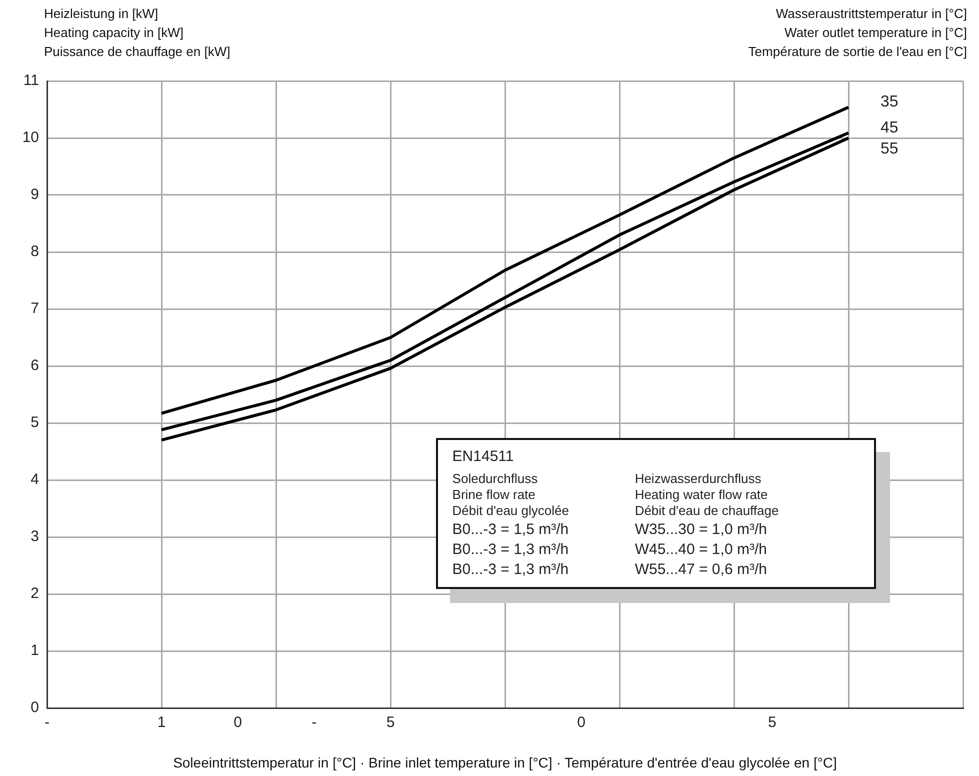 The width and height of the screenshot is (979, 776). What do you see at coordinates (701, 550) in the screenshot?
I see `annotation: W45...40 = 1,0 m³/h` at bounding box center [701, 550].